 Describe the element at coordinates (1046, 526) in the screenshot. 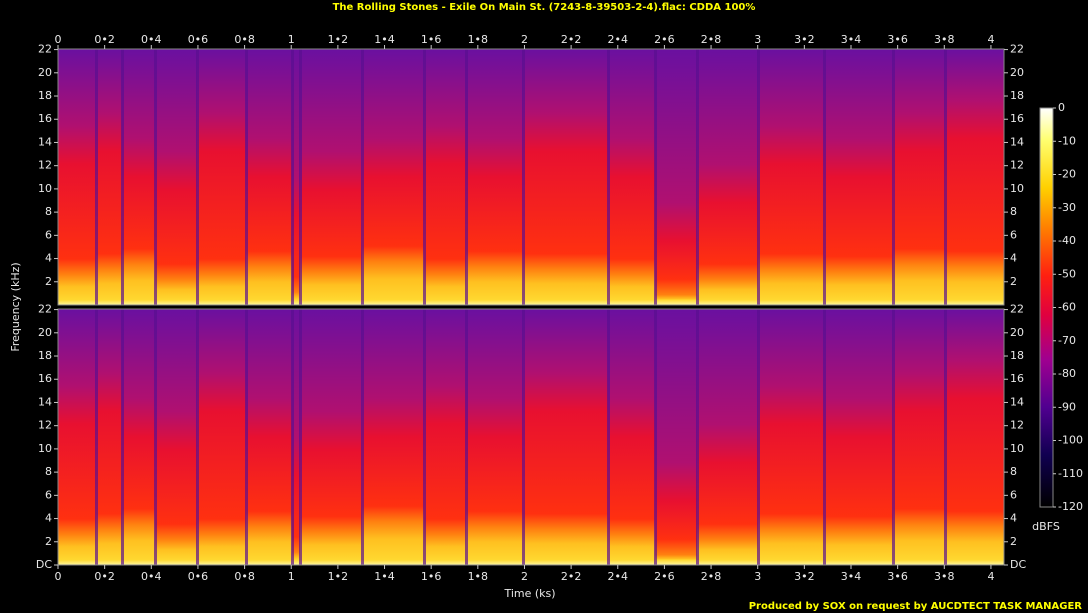

I see `colorbar-label: dBFS` at that location.